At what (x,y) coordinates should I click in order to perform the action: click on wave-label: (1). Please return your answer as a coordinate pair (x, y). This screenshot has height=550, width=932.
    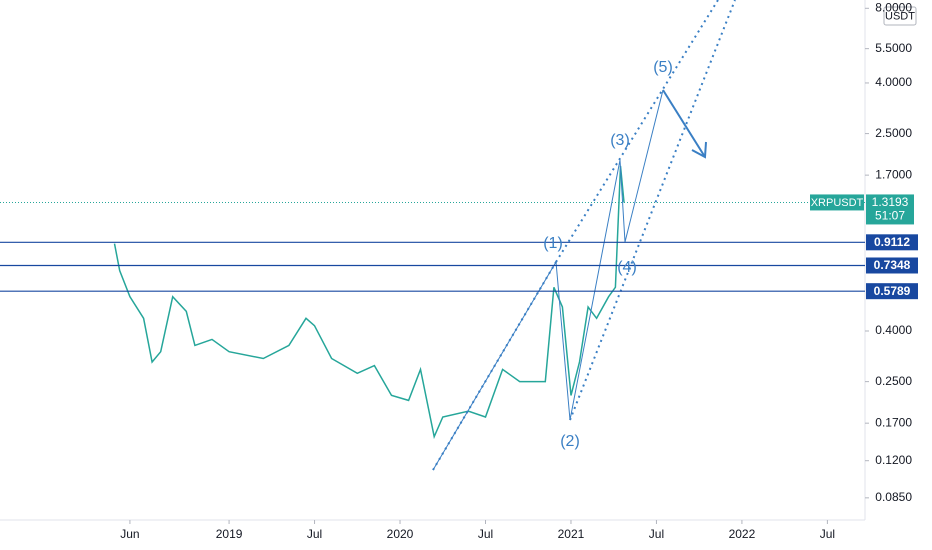
    Looking at the image, I should click on (553, 243).